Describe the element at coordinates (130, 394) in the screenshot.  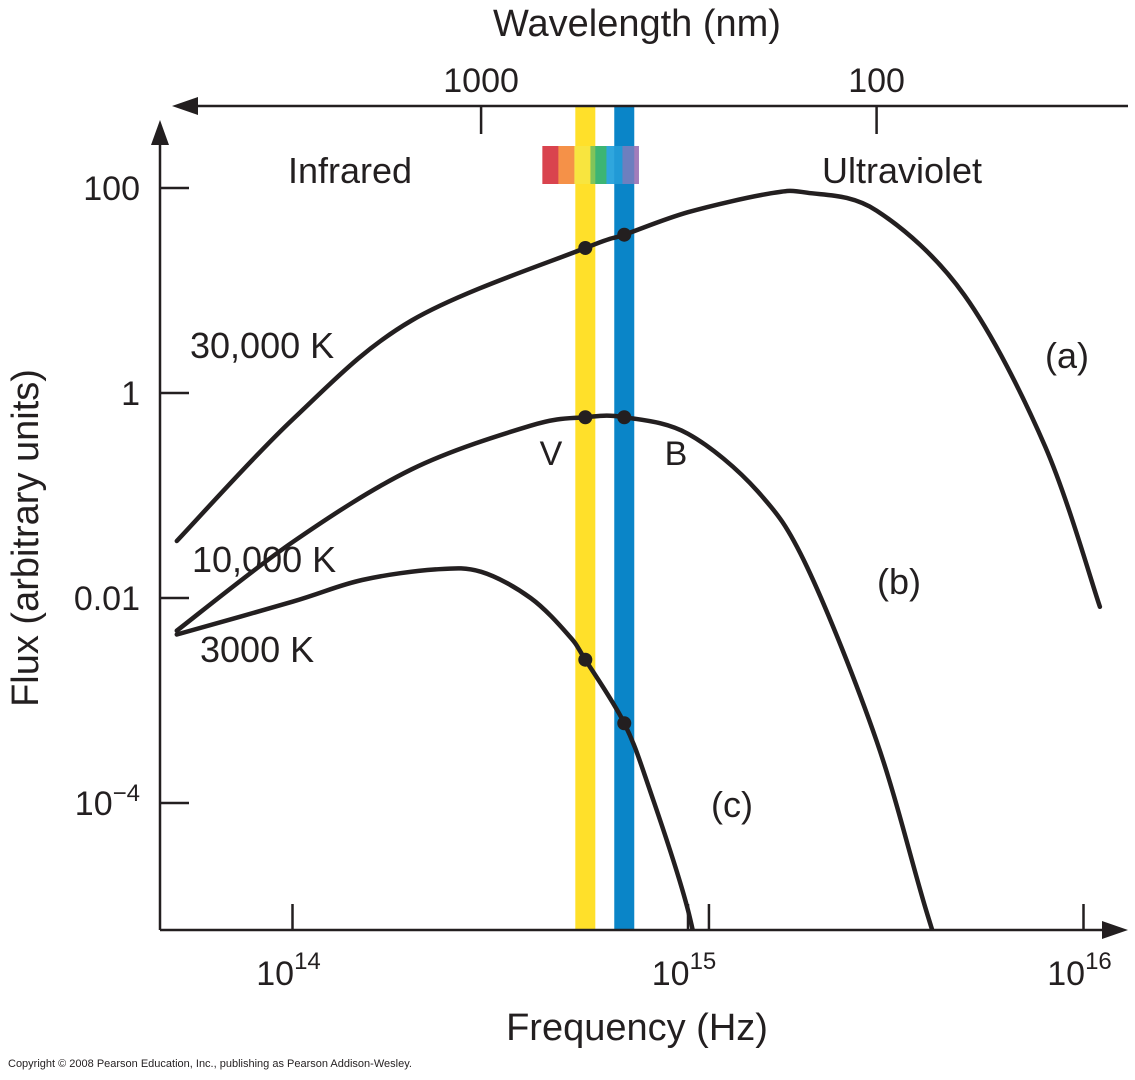
I see `y-tick-label: 1` at that location.